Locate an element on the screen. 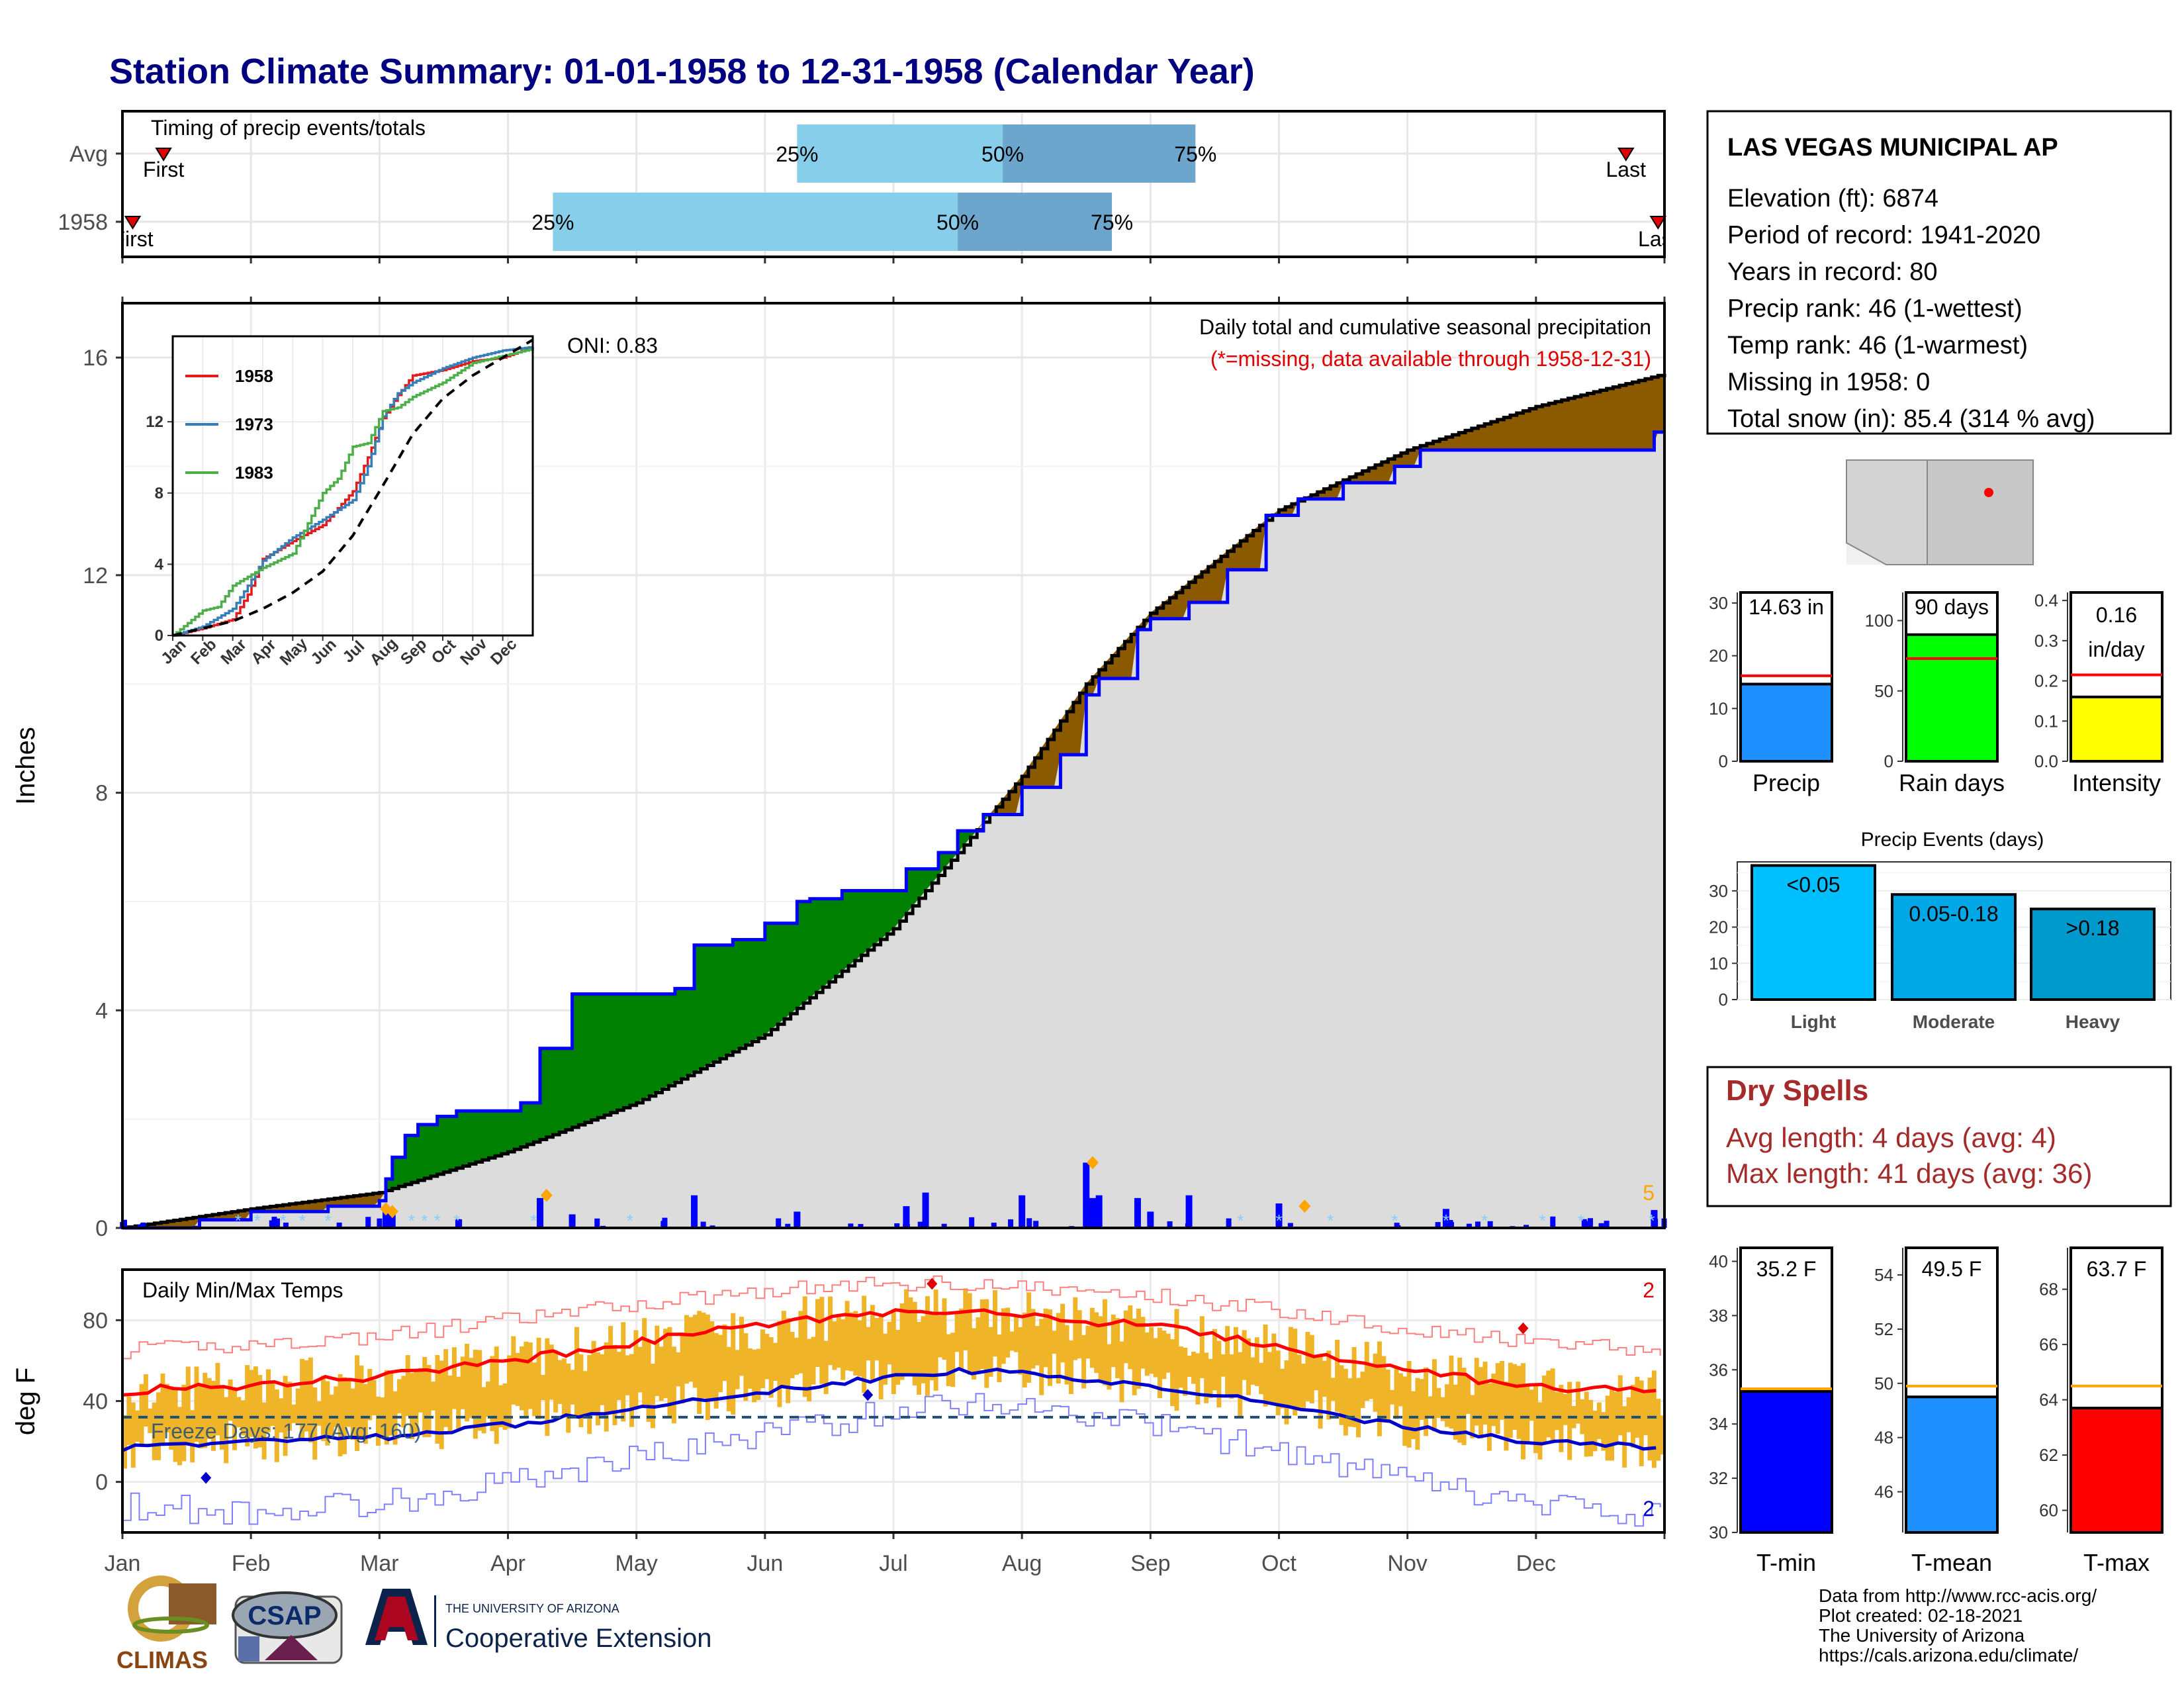 The image size is (2184, 1688). precip-bar-chart-2: 0.0 0.1 0.2 0.3 0.4 0.16 in/day Intensity is located at coordinates (2098, 693).